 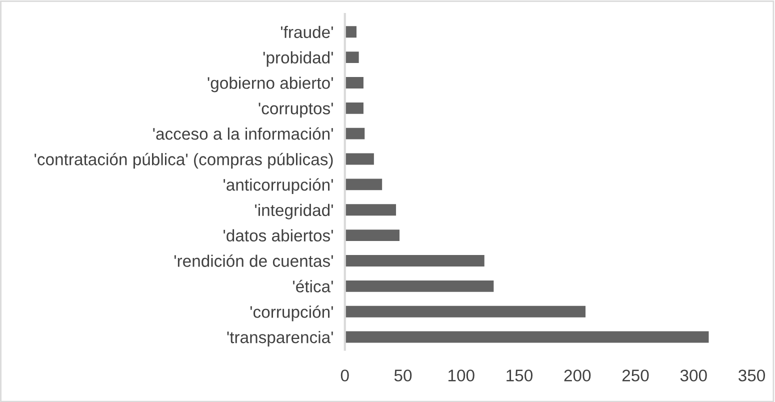 I want to click on y-tick-label: 'probidad', so click(x=298, y=59).